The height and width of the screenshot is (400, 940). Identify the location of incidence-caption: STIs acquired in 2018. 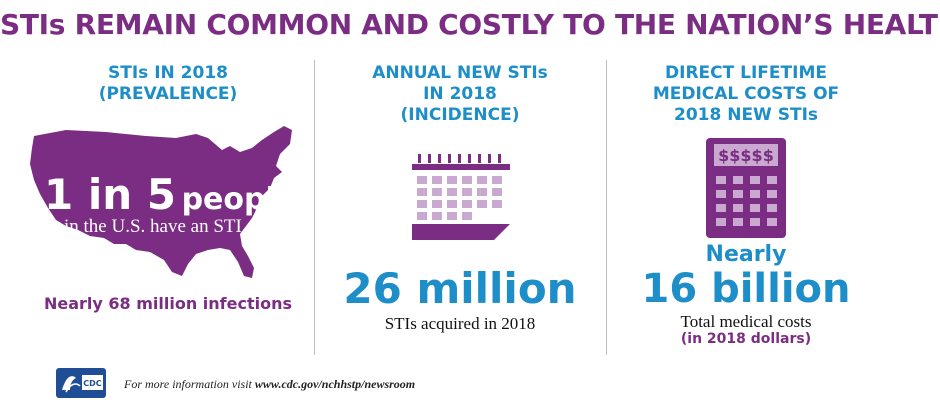
(460, 323).